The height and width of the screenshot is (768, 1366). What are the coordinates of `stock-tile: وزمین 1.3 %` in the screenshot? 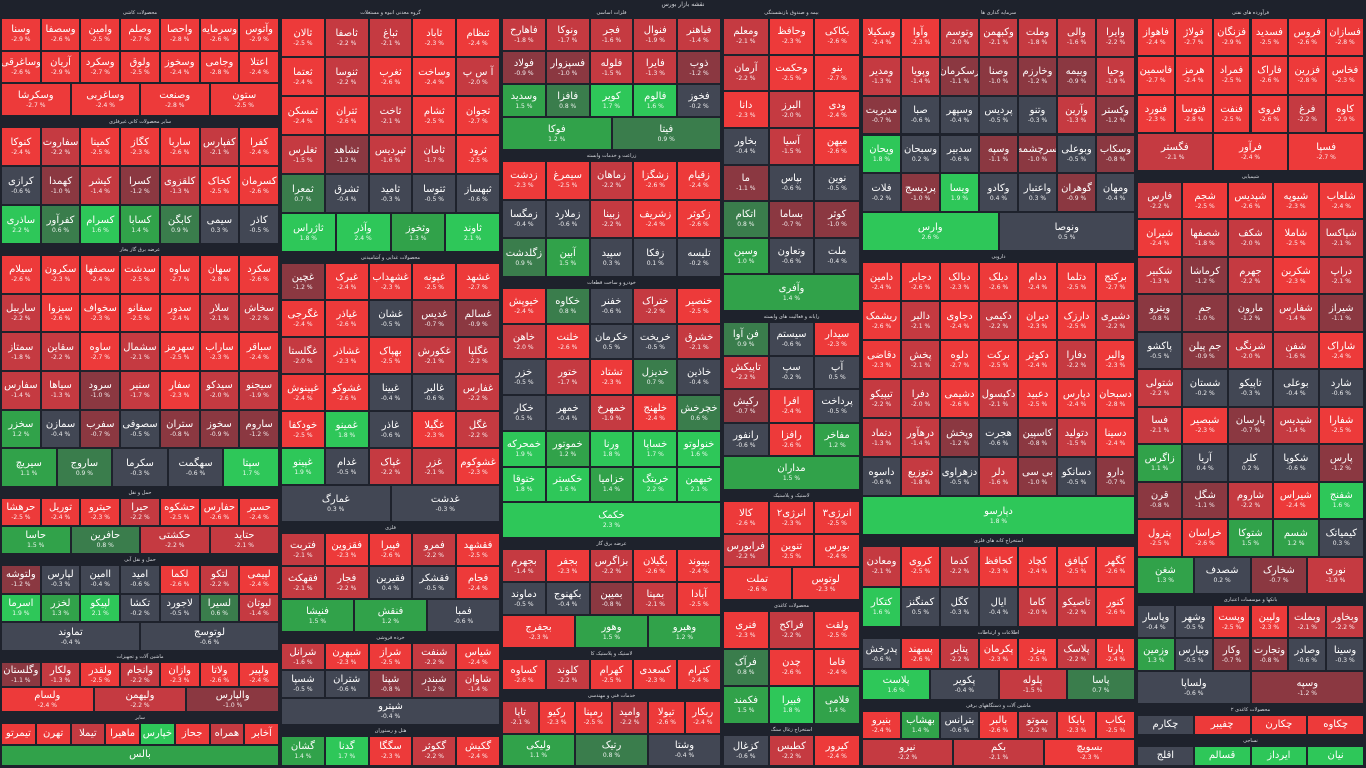 It's located at (1156, 654).